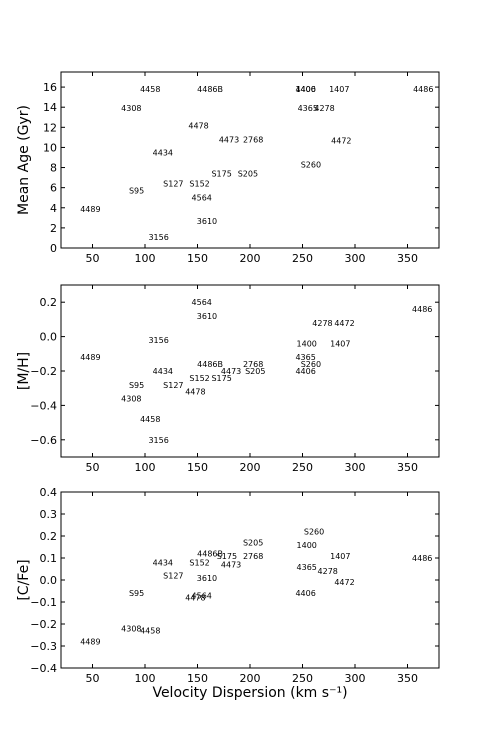 The width and height of the screenshot is (488, 742). I want to click on y-tick-label: 10, so click(50, 147).